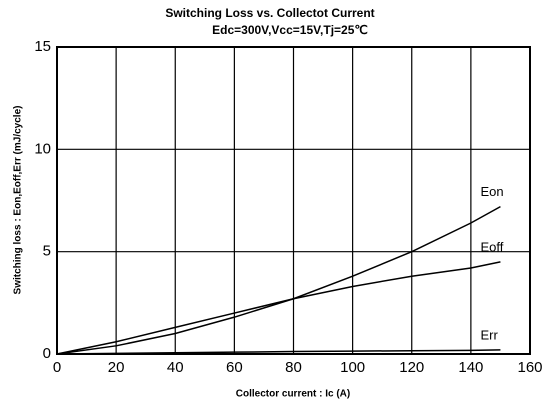 The height and width of the screenshot is (406, 546). I want to click on x-tick-label: 60, so click(234, 367).